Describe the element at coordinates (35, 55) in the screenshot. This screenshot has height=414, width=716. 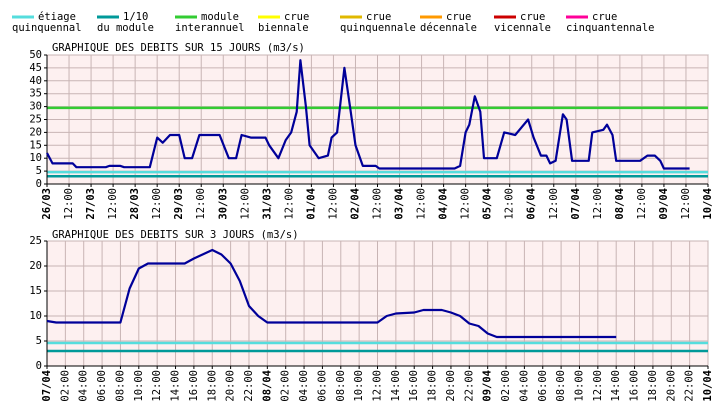
I see `y-tick-label: 50` at that location.